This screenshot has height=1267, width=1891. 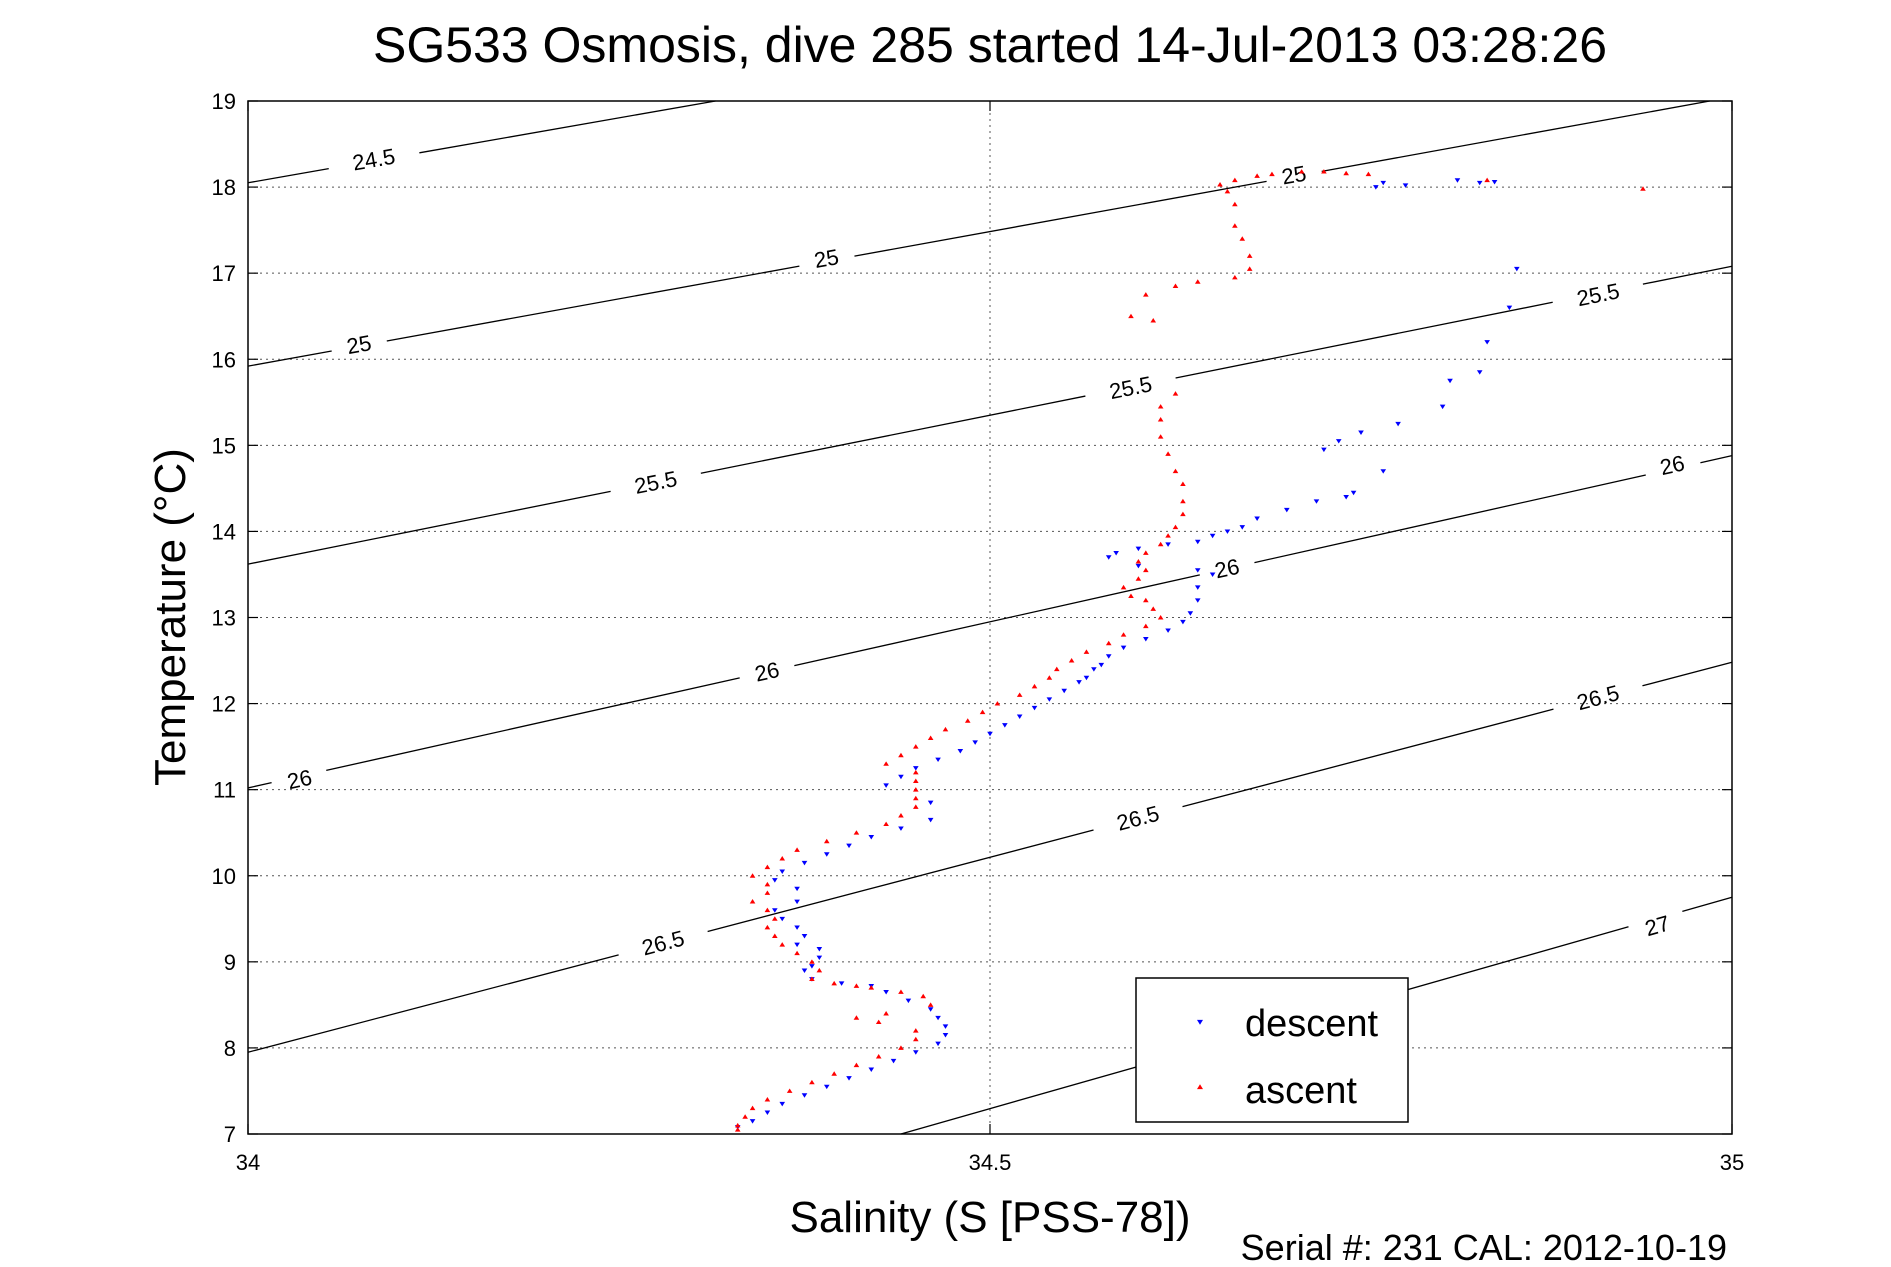 I want to click on y-tick-label: 10, so click(x=224, y=876).